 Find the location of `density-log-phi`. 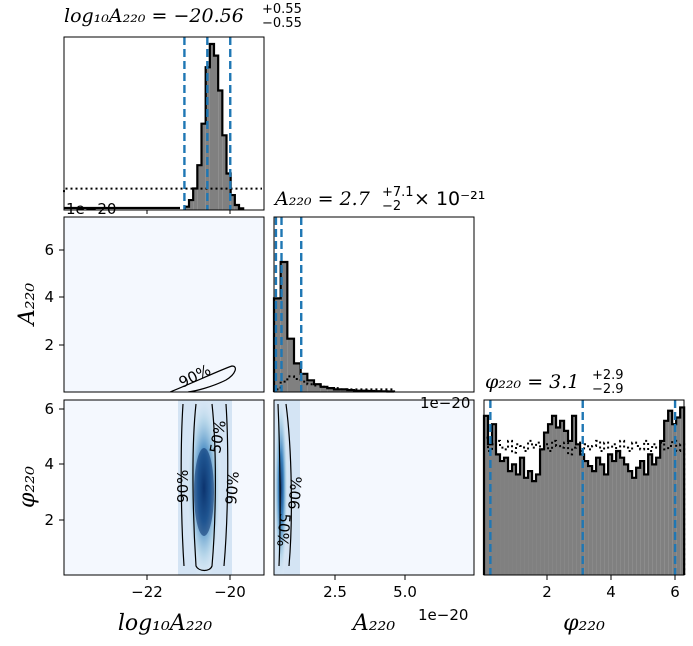

density-log-phi is located at coordinates (205, 487).